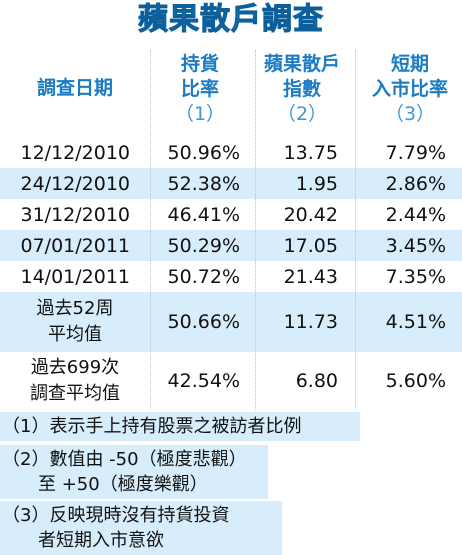 This screenshot has width=462, height=555. I want to click on footnote-text: （1）表示手上持有股票之被訪者比例, so click(152, 426).